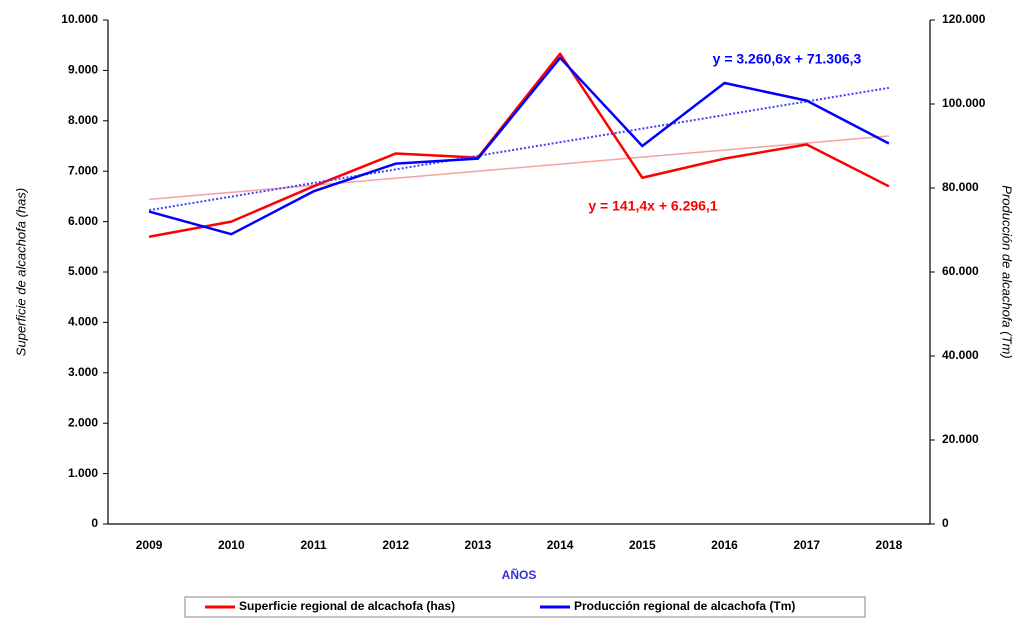 This screenshot has width=1025, height=620. I want to click on y2-axis-label: Producción de alcachofa (Tm), so click(1007, 271).